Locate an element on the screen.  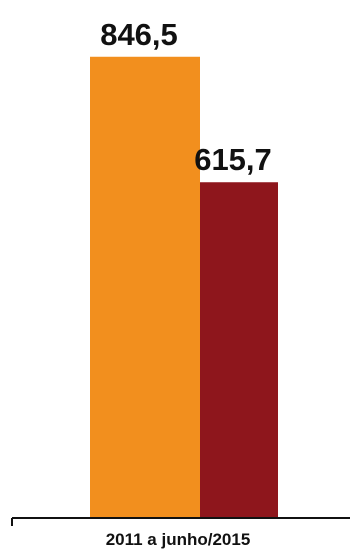
value-label-series-1: 846,5 is located at coordinates (139, 34).